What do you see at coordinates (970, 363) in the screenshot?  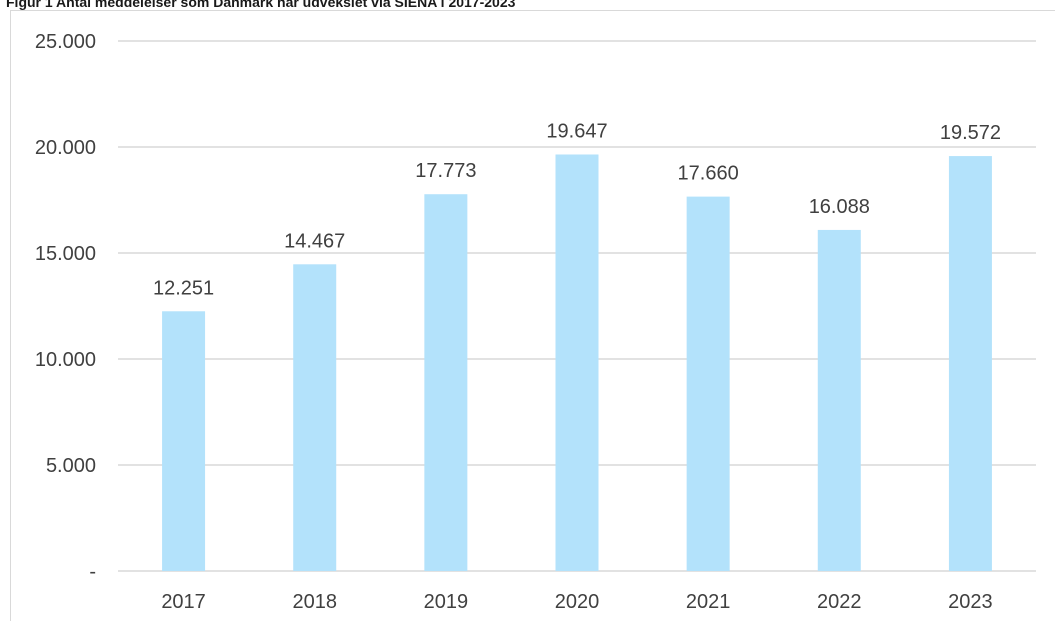 I see `bar-2023` at bounding box center [970, 363].